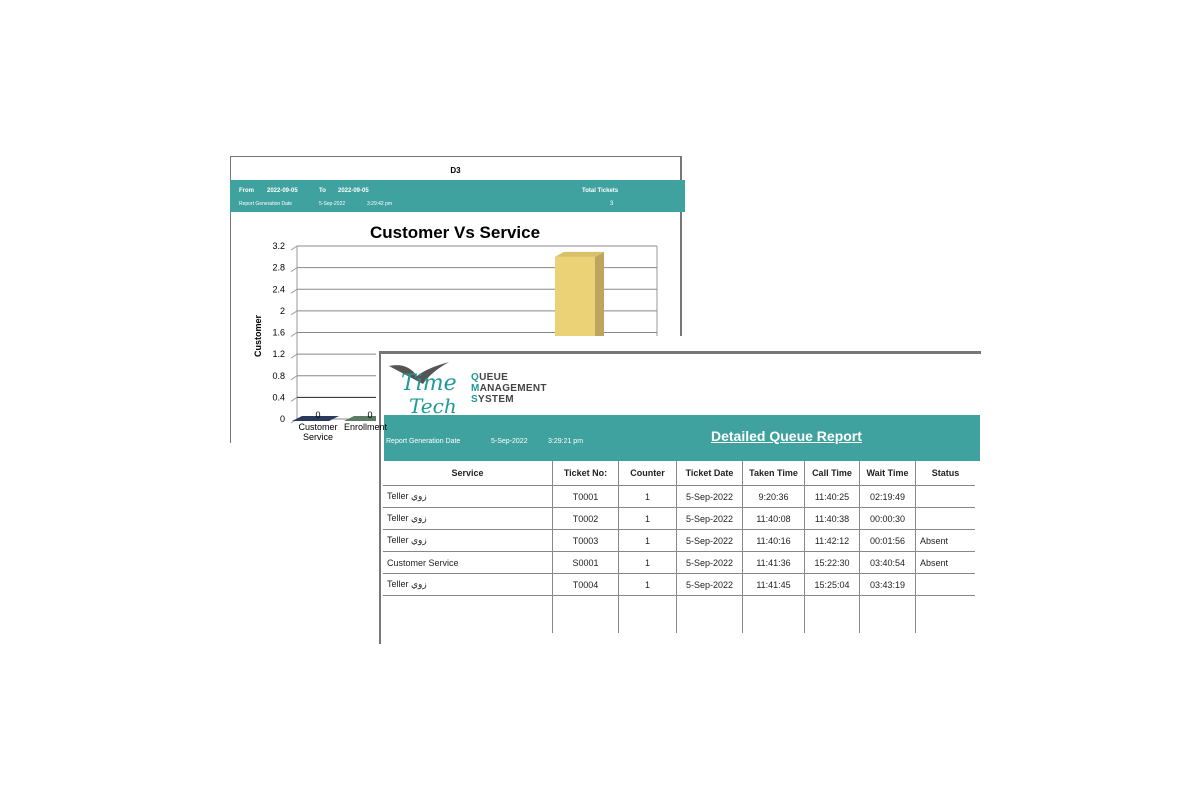 This screenshot has height=800, width=1200. Describe the element at coordinates (455, 232) in the screenshot. I see `chart-title: Customer Vs Service` at that location.